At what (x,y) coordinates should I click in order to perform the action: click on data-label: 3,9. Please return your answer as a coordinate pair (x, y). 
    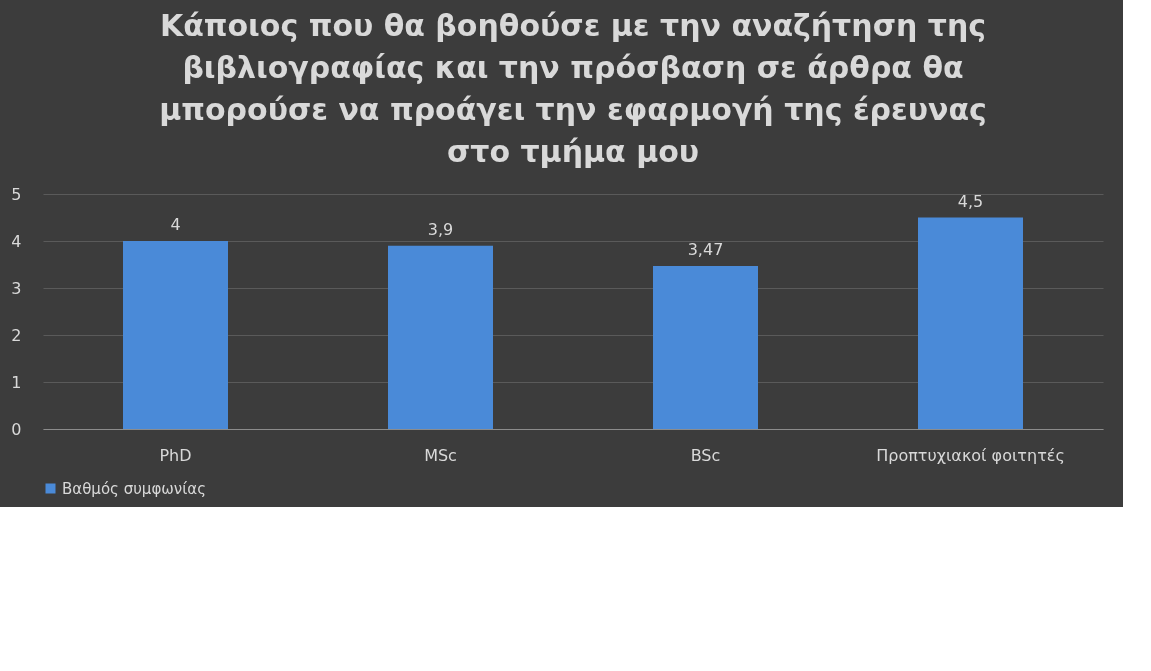
    Looking at the image, I should click on (440, 229).